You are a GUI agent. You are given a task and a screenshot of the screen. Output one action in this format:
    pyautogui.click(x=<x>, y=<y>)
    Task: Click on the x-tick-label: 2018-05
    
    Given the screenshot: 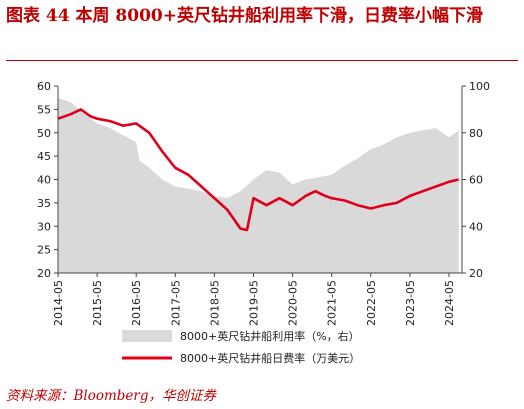 What is the action you would take?
    pyautogui.click(x=214, y=303)
    